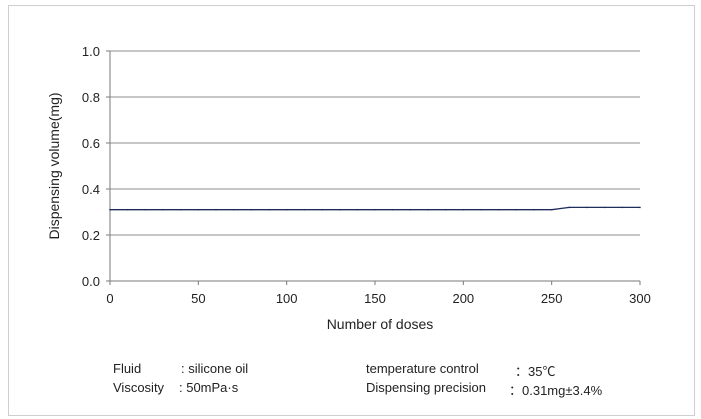 The image size is (701, 419). Describe the element at coordinates (640, 298) in the screenshot. I see `x-tick-label: 300` at that location.